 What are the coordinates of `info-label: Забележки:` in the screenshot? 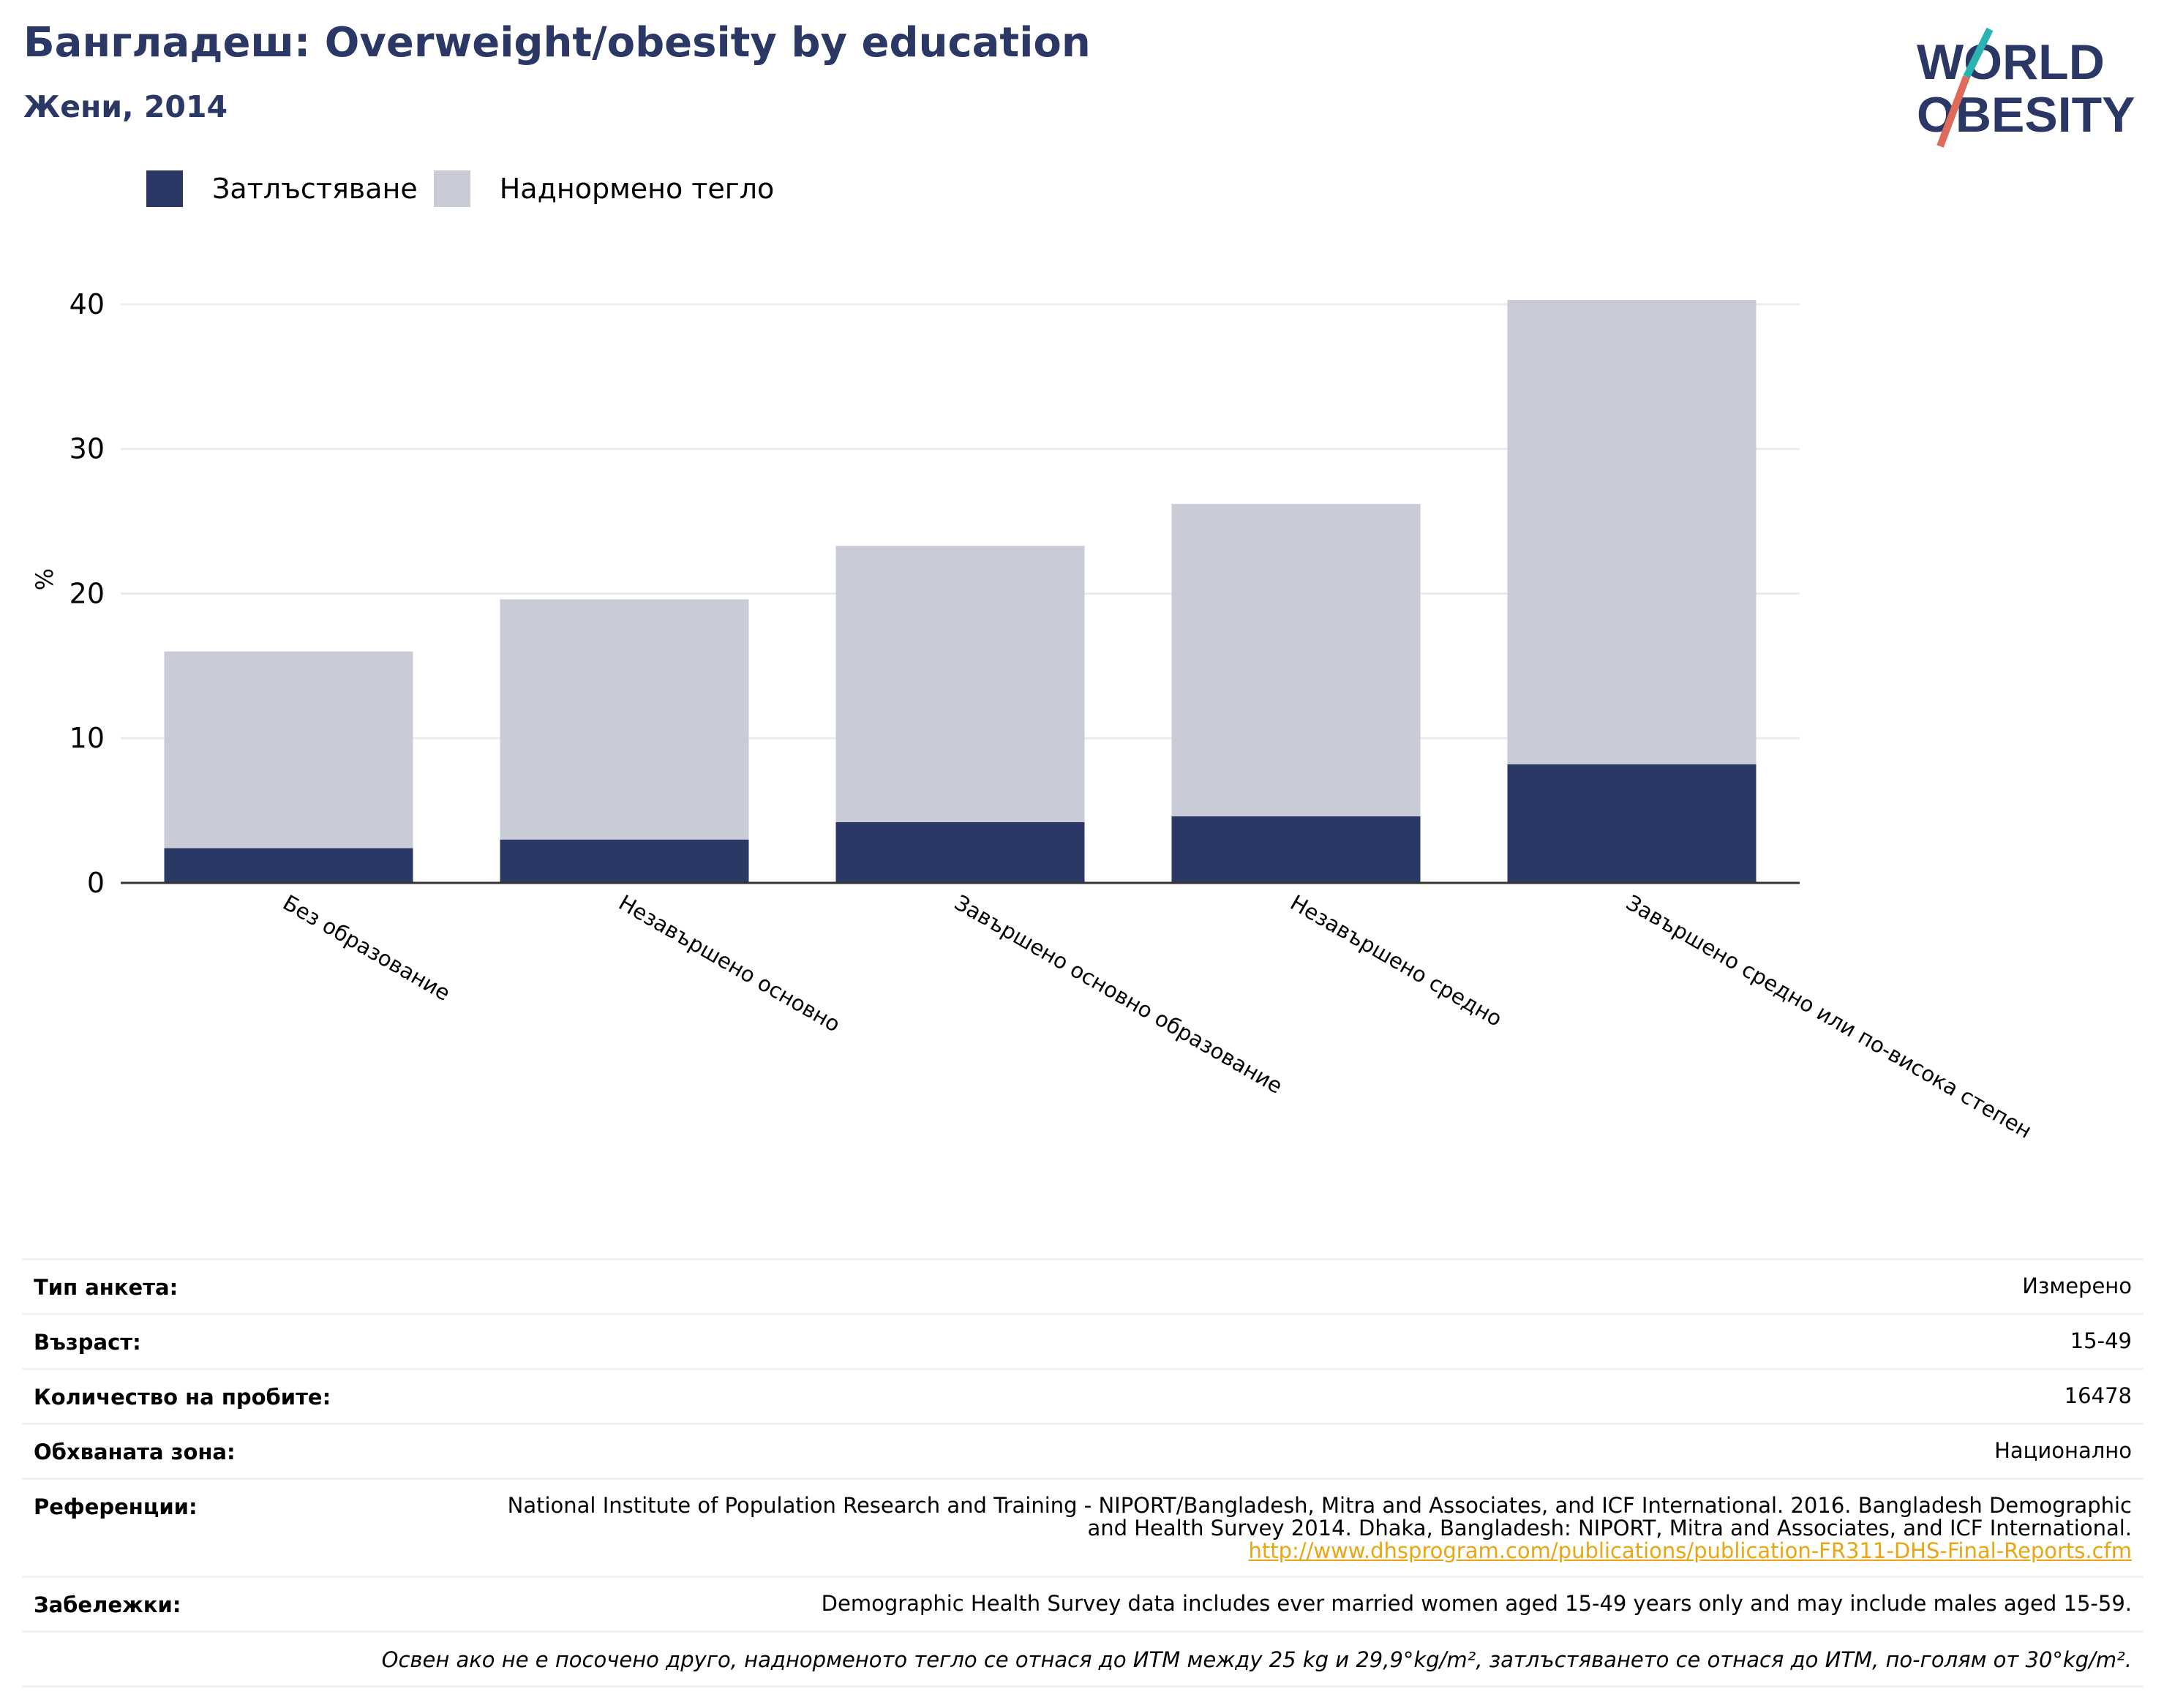 It's located at (108, 1604).